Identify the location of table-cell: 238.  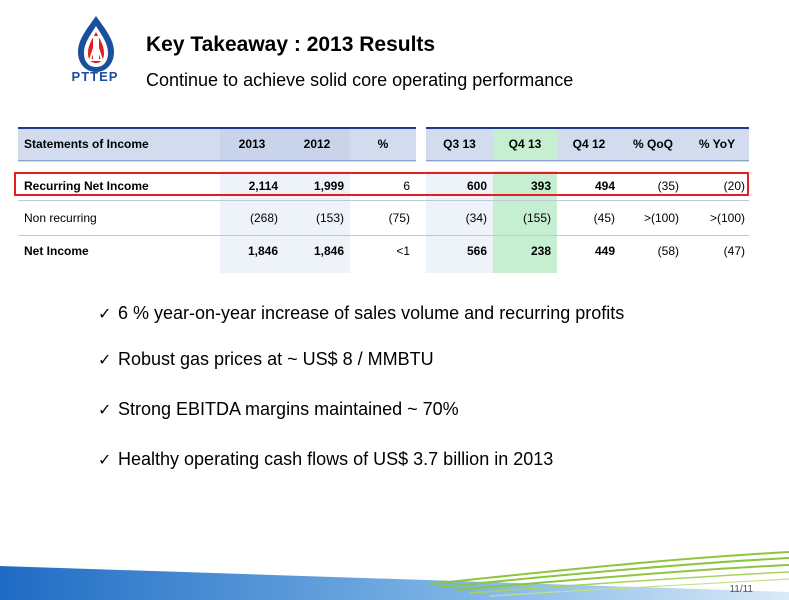
(540, 251).